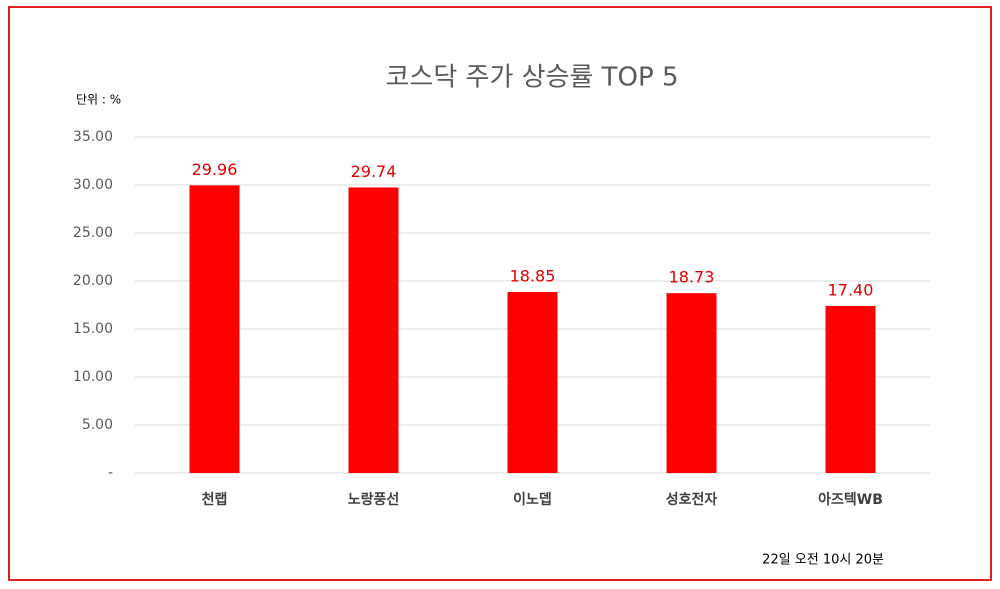 Image resolution: width=1000 pixels, height=589 pixels. What do you see at coordinates (98, 100) in the screenshot?
I see `unit-label: 단위 : %` at bounding box center [98, 100].